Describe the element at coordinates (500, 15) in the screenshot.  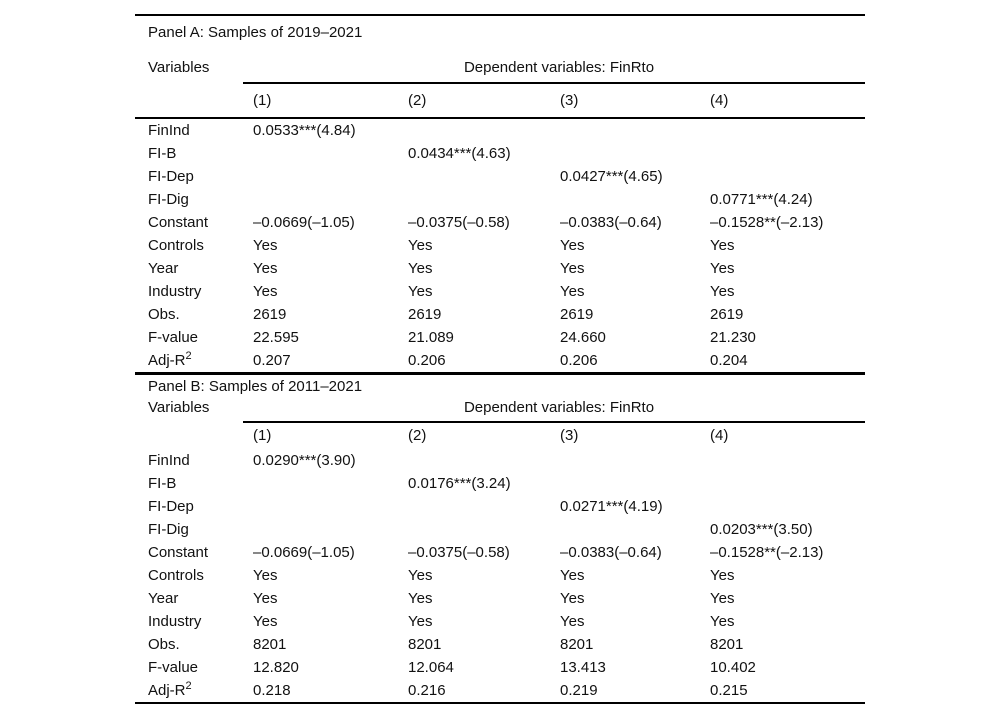
I see `top-rule` at that location.